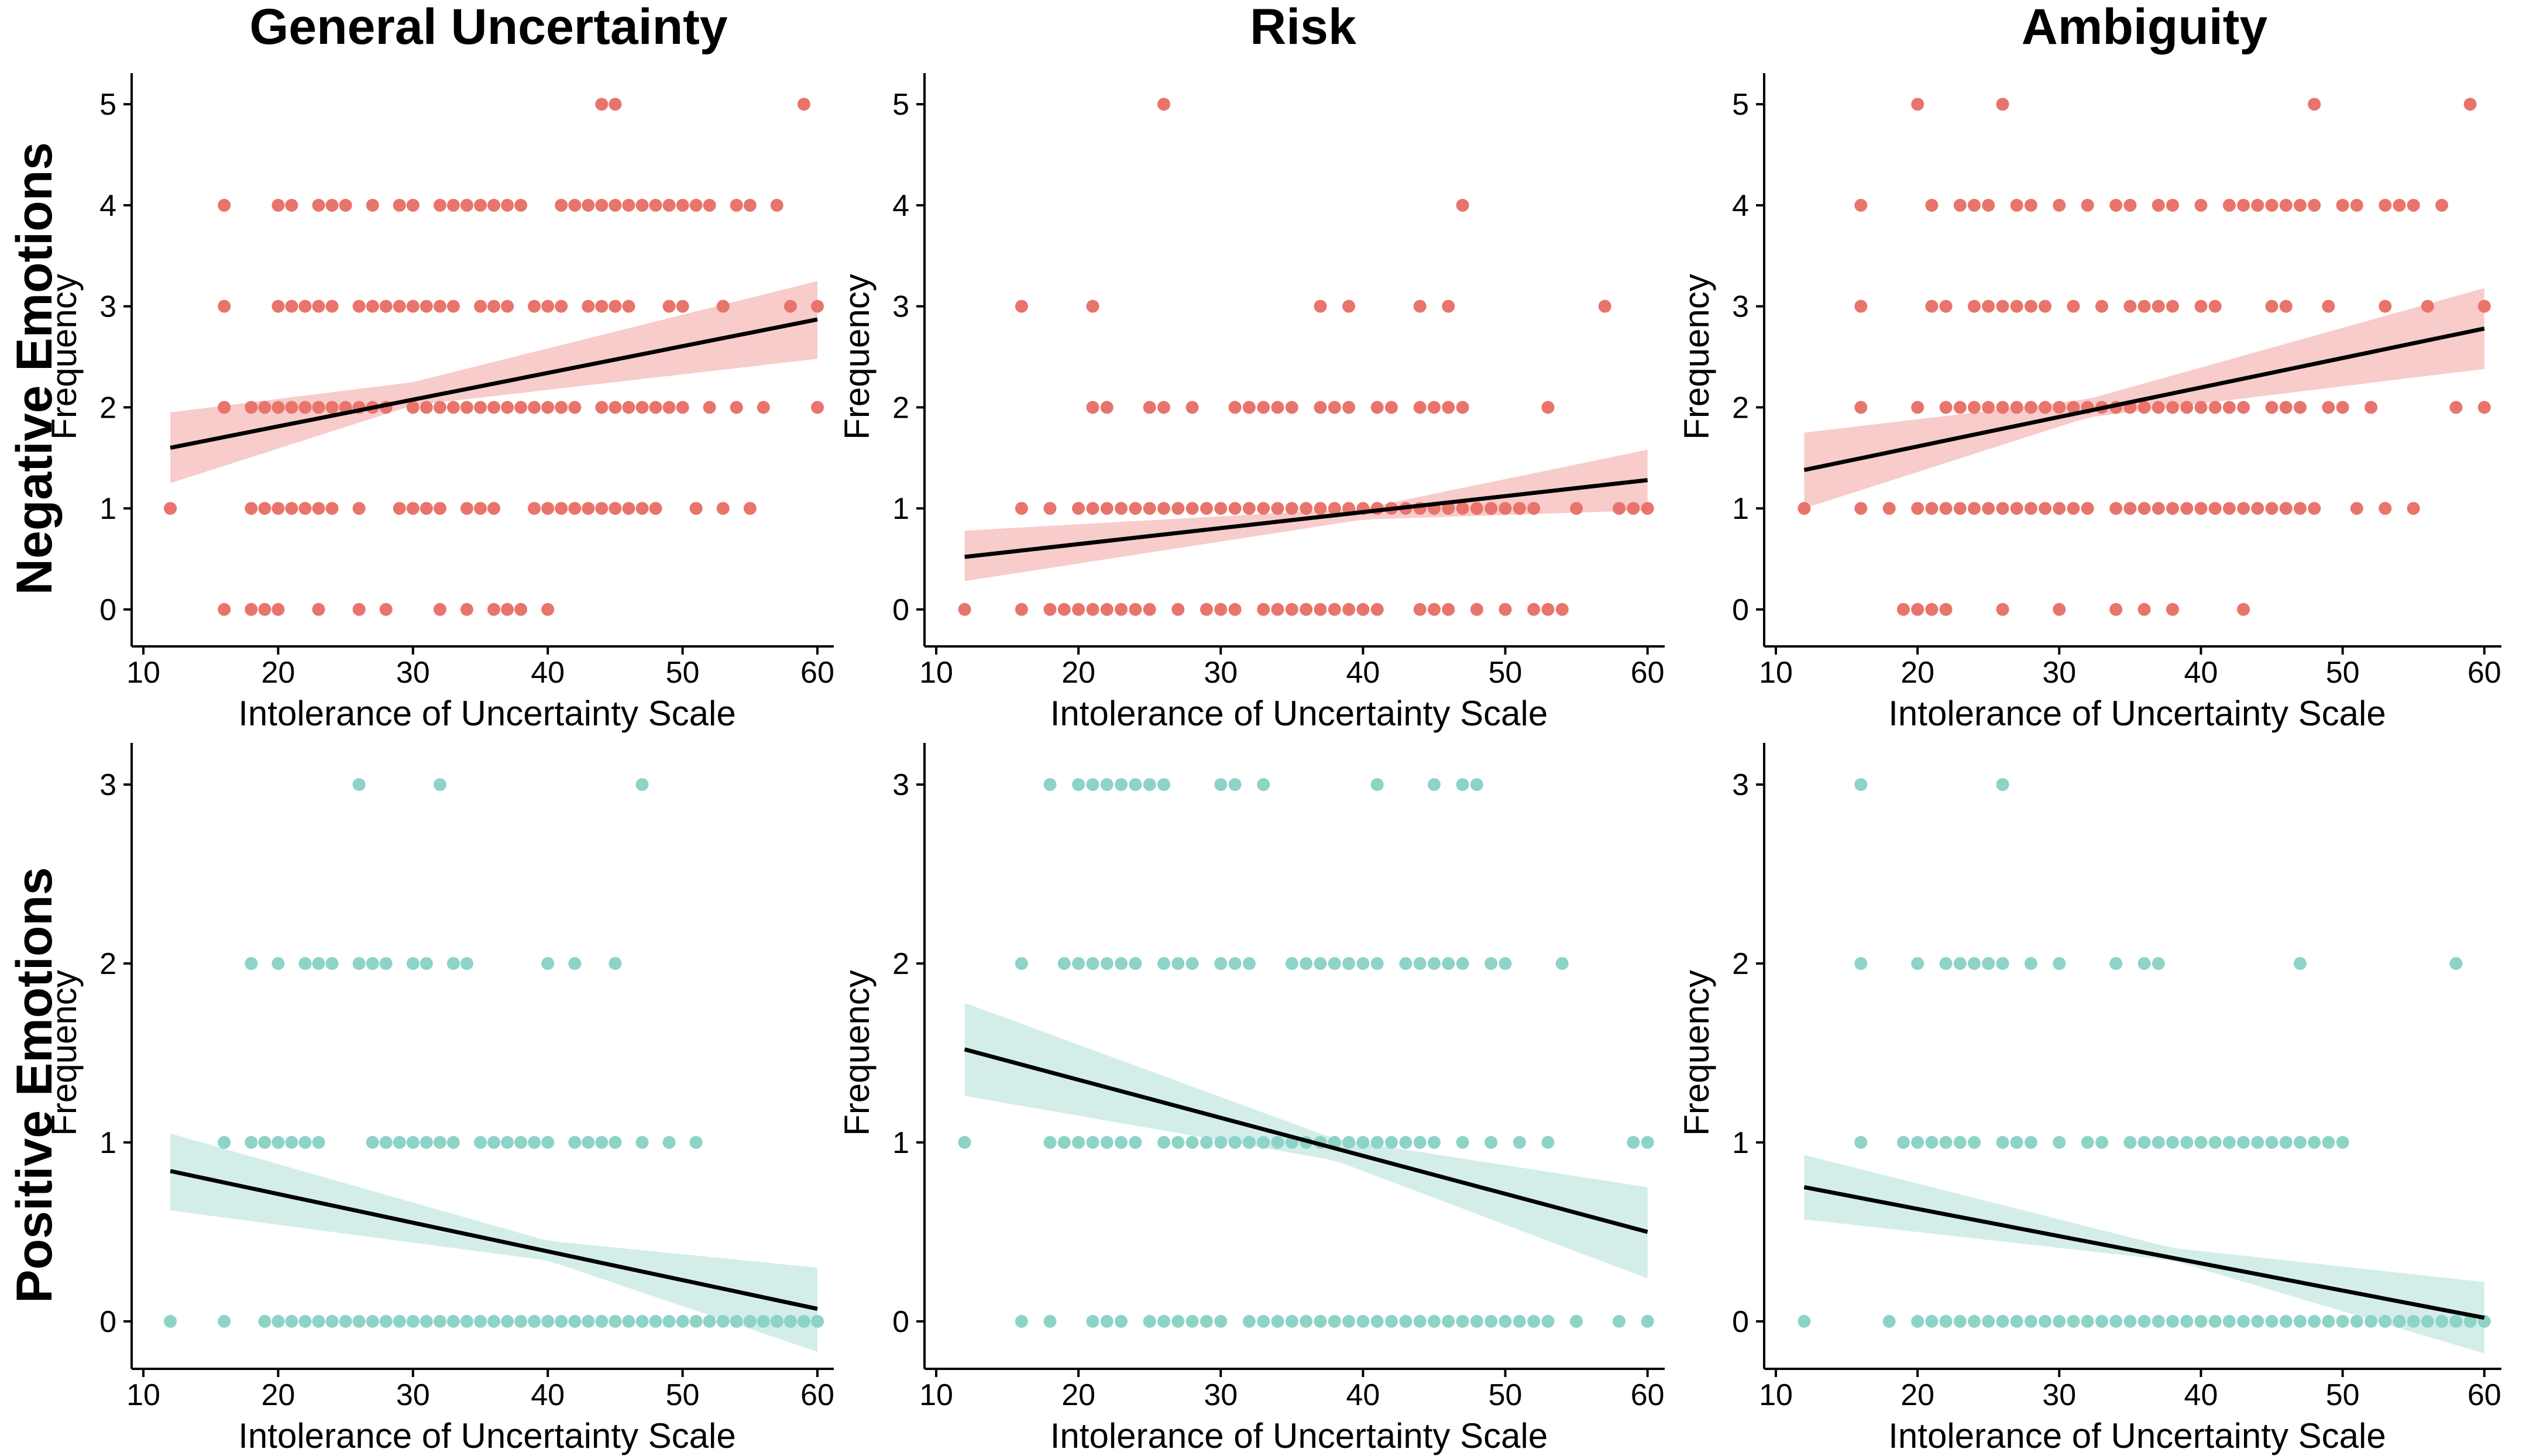  I want to click on x-tick-label: 30, so click(2059, 1395).